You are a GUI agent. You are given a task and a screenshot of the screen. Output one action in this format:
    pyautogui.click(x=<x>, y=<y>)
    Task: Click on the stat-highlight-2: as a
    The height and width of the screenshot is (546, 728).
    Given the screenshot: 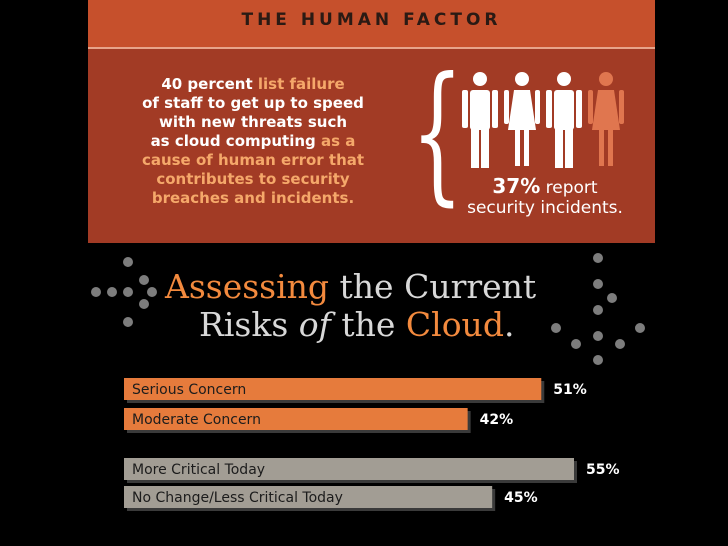 What is the action you would take?
    pyautogui.click(x=335, y=141)
    